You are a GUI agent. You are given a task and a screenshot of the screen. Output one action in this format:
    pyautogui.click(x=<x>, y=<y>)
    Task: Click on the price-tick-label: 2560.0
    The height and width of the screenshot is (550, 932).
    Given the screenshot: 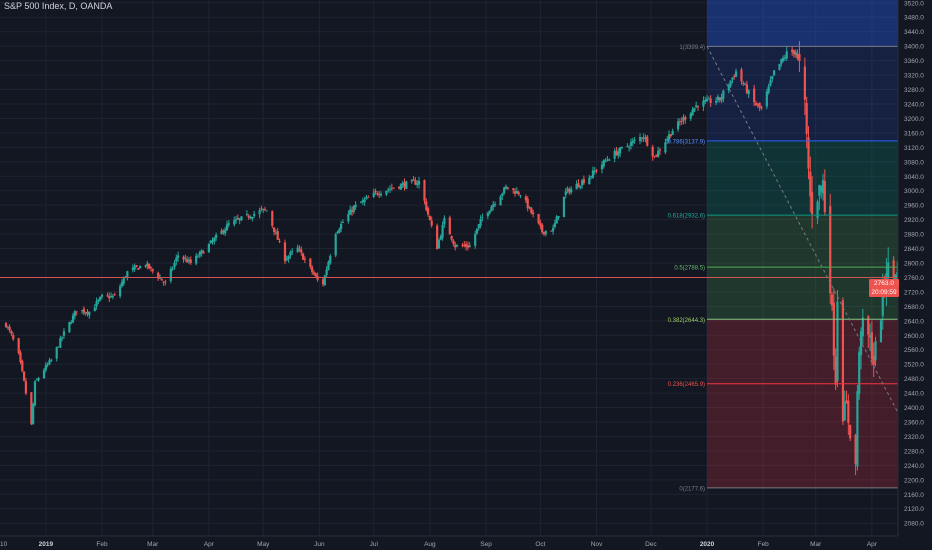 What is the action you would take?
    pyautogui.click(x=914, y=350)
    